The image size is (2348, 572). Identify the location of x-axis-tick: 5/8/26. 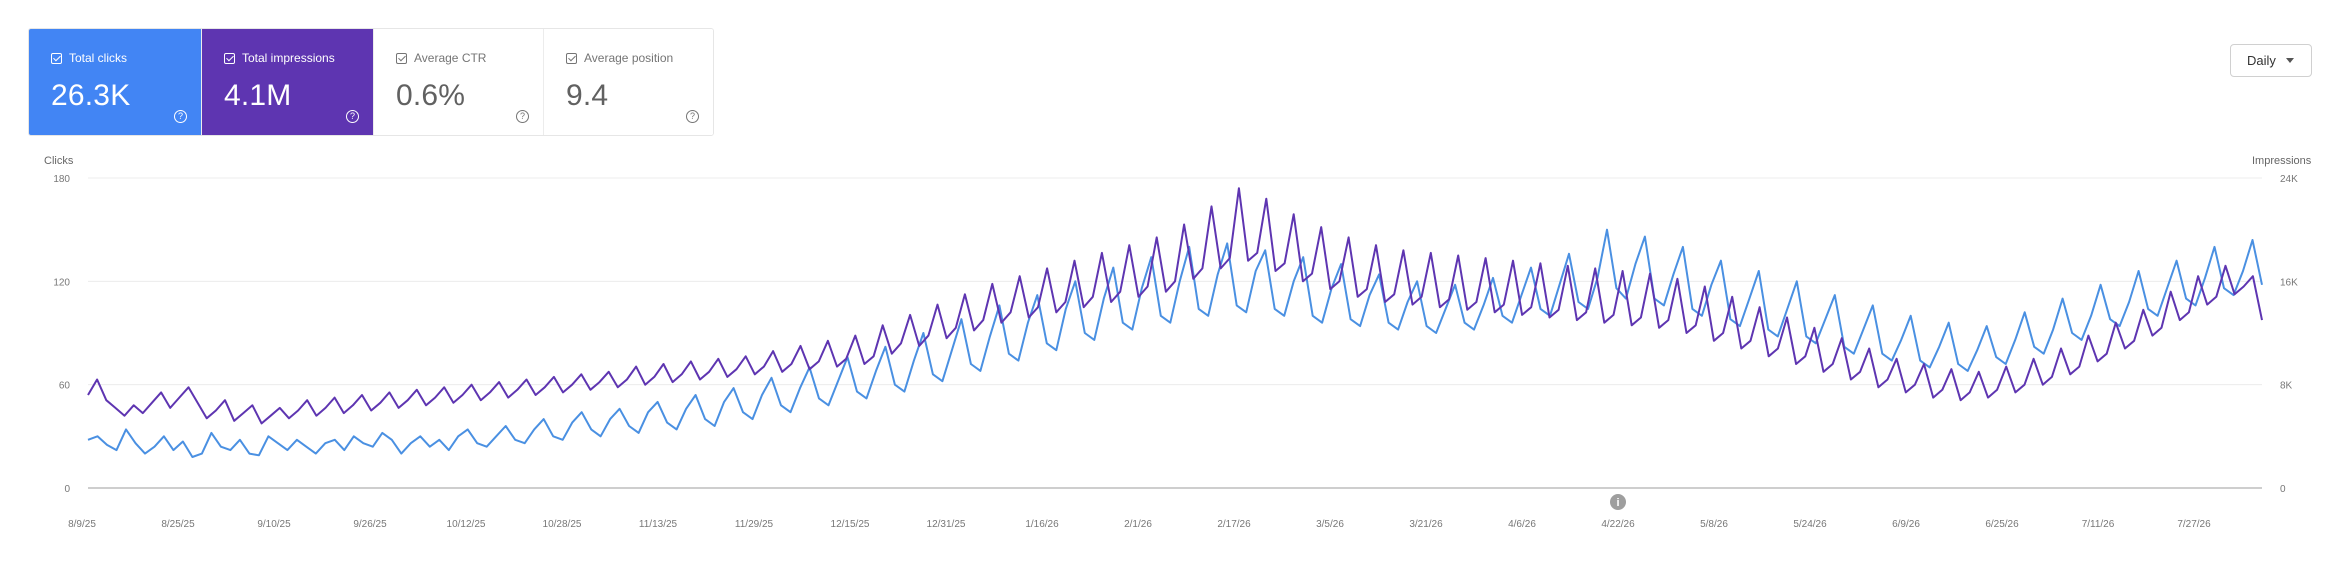
(1714, 524).